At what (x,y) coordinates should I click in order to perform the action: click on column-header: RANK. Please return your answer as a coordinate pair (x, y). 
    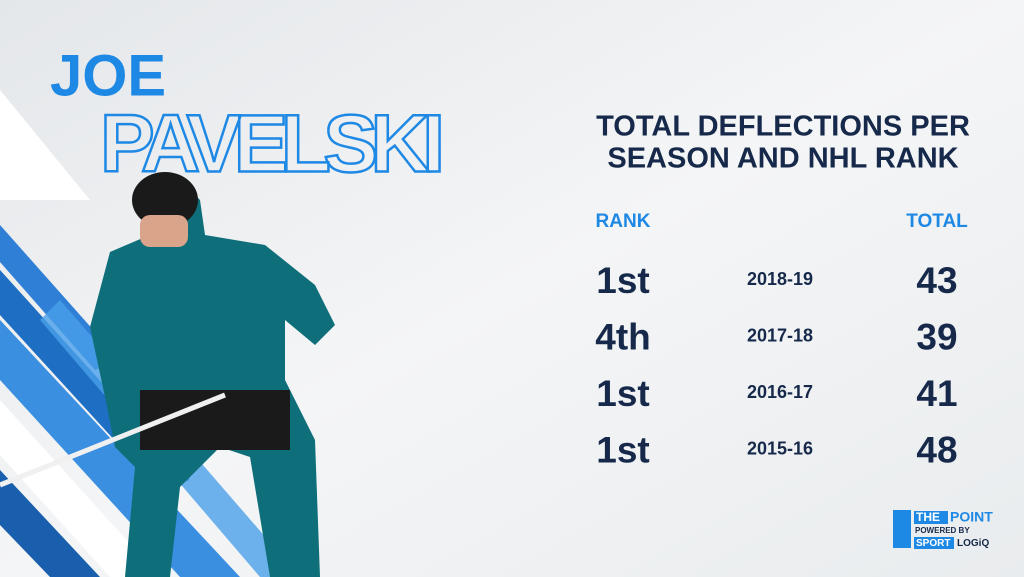
    Looking at the image, I should click on (623, 221).